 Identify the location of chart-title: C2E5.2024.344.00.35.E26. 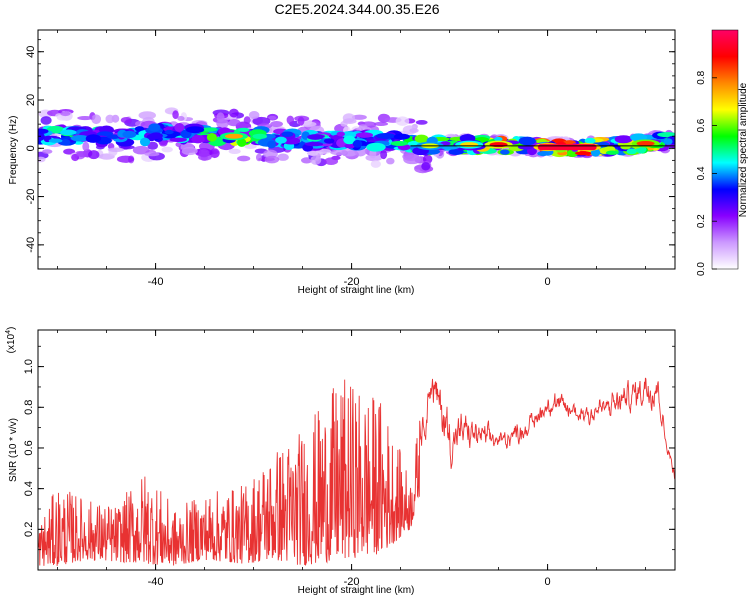
(356, 9).